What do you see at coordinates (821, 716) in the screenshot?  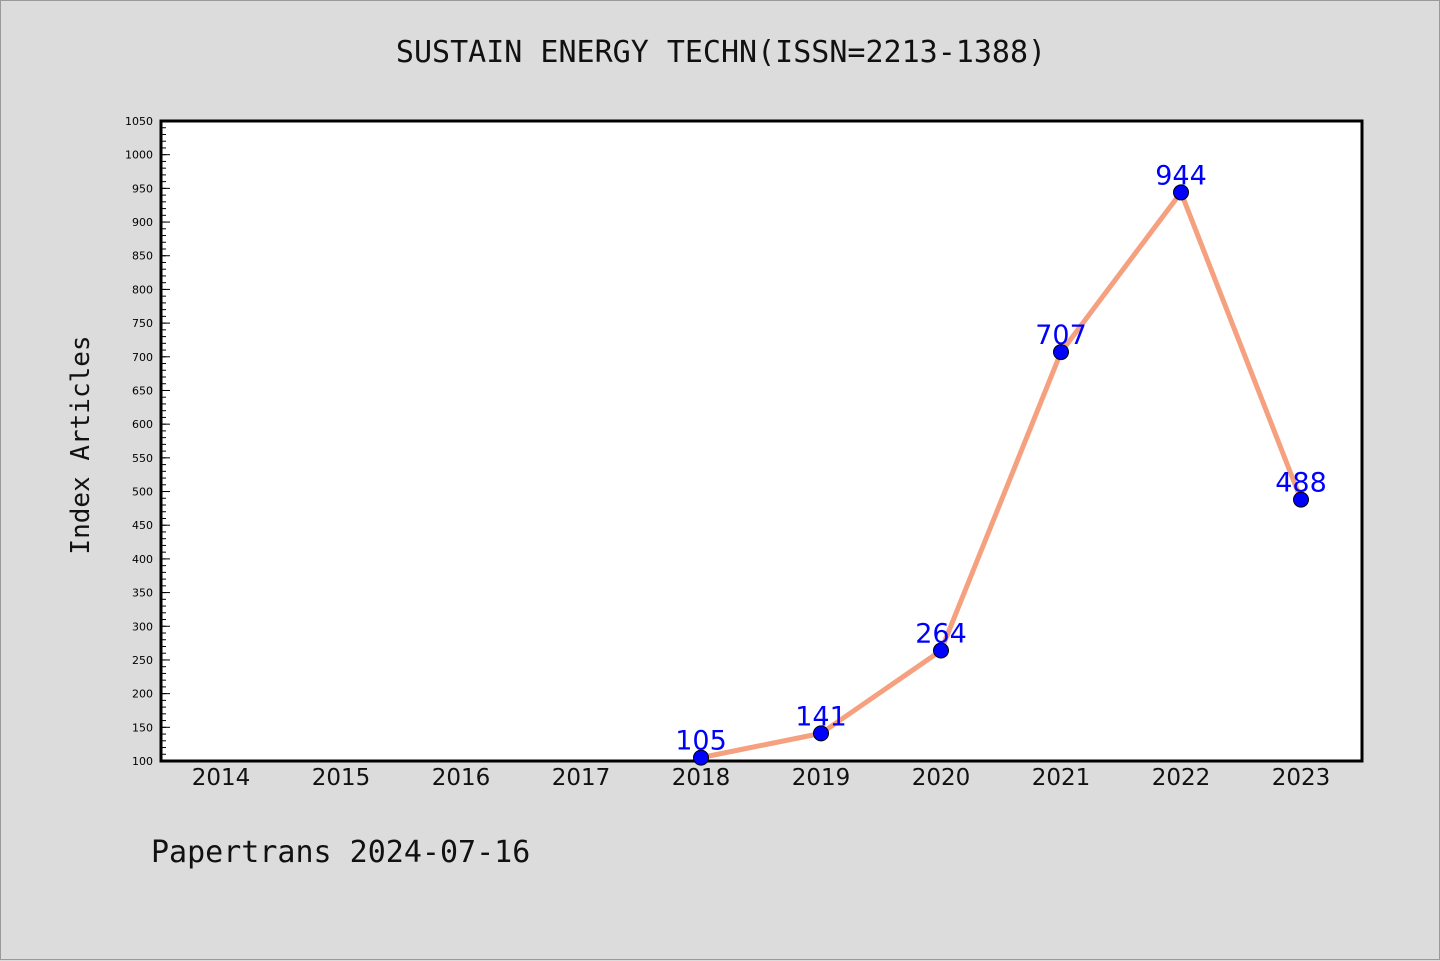 I see `data-label: 141` at bounding box center [821, 716].